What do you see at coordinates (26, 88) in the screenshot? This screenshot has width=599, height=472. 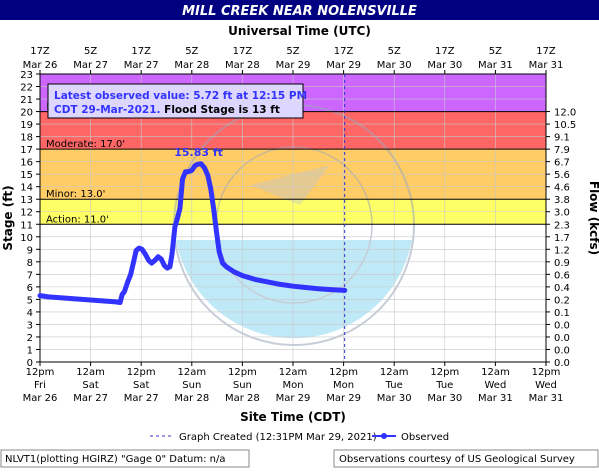 I see `y-tick-label-22: 22` at bounding box center [26, 88].